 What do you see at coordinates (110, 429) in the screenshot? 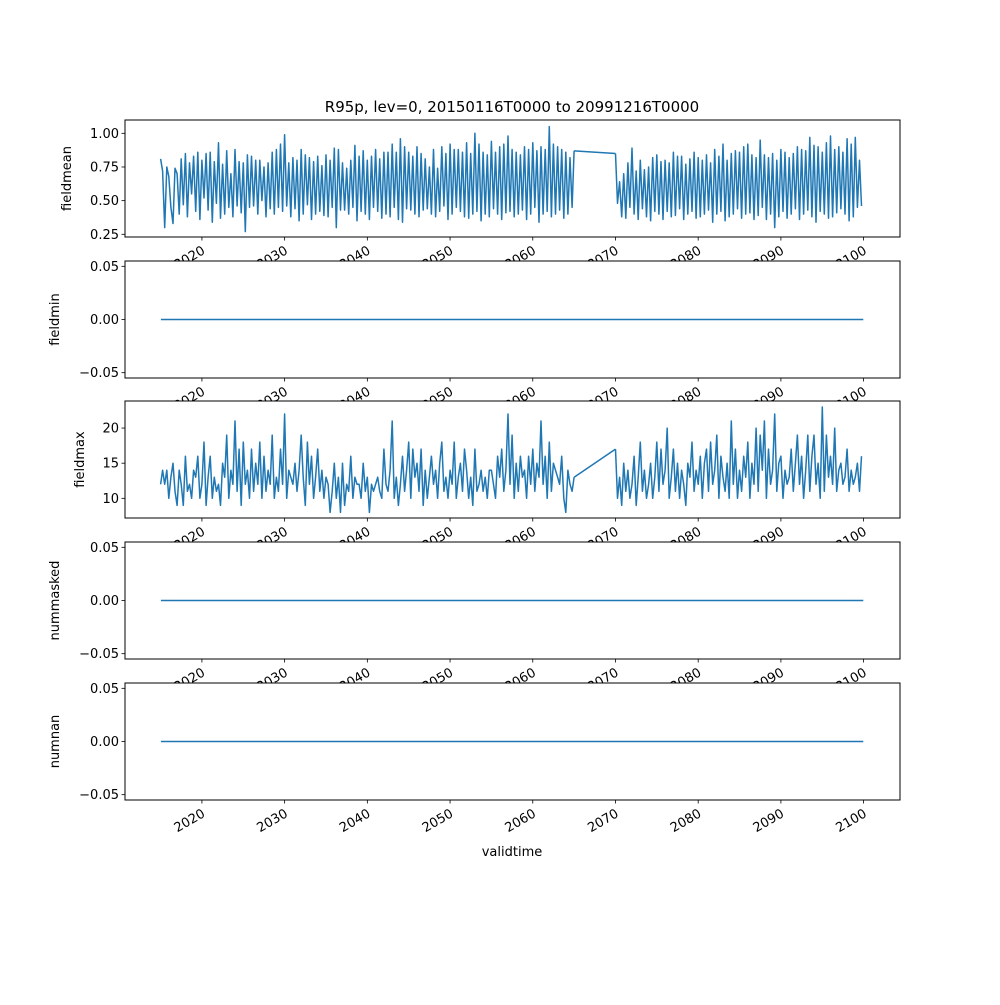
I see `y-tick-label: 20` at bounding box center [110, 429].